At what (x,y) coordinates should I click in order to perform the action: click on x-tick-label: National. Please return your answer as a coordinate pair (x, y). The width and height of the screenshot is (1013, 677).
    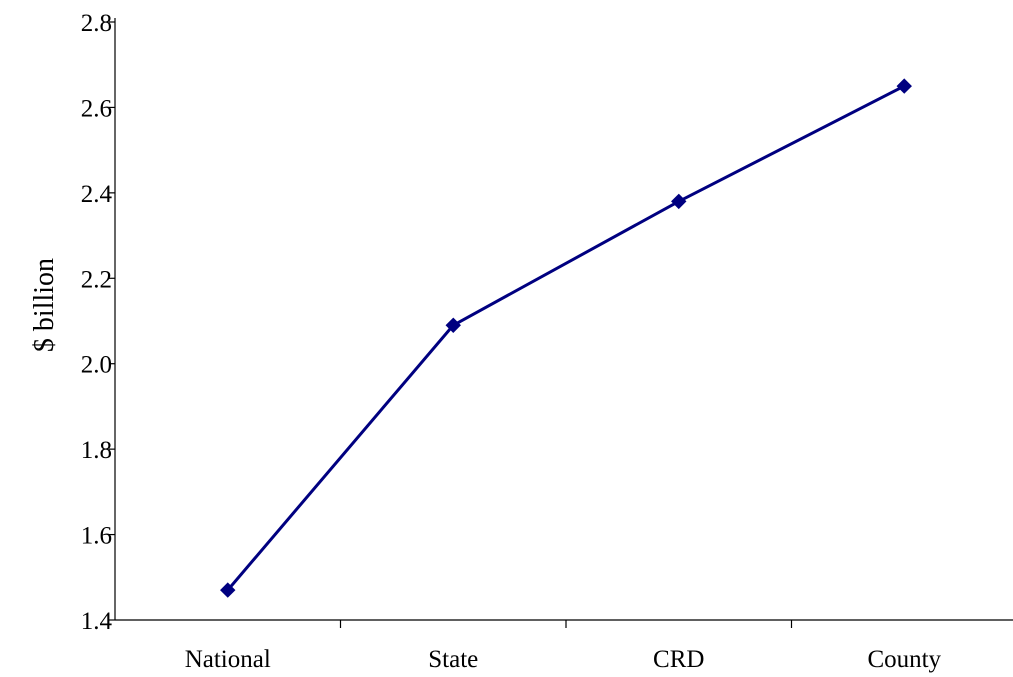
    Looking at the image, I should click on (228, 659).